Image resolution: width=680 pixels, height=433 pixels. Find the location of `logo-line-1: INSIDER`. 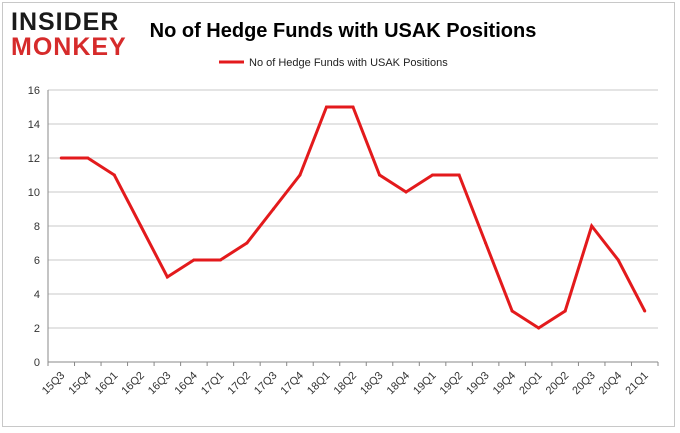

logo-line-1: INSIDER is located at coordinates (65, 22).